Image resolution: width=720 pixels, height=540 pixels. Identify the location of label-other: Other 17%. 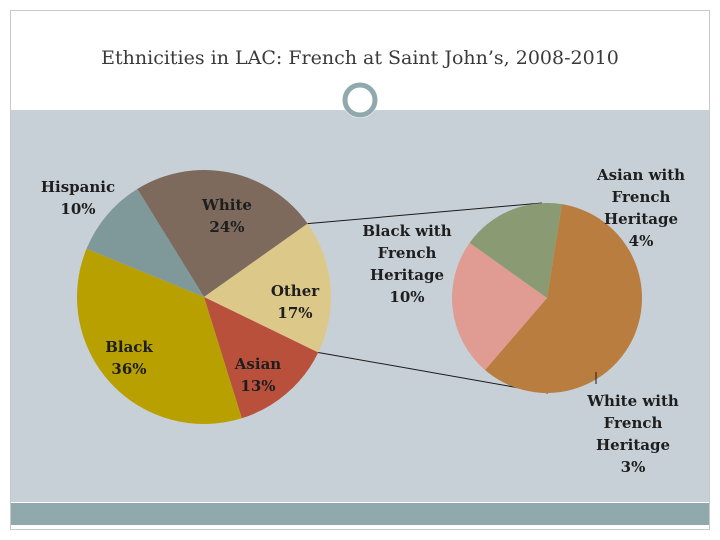
(295, 302).